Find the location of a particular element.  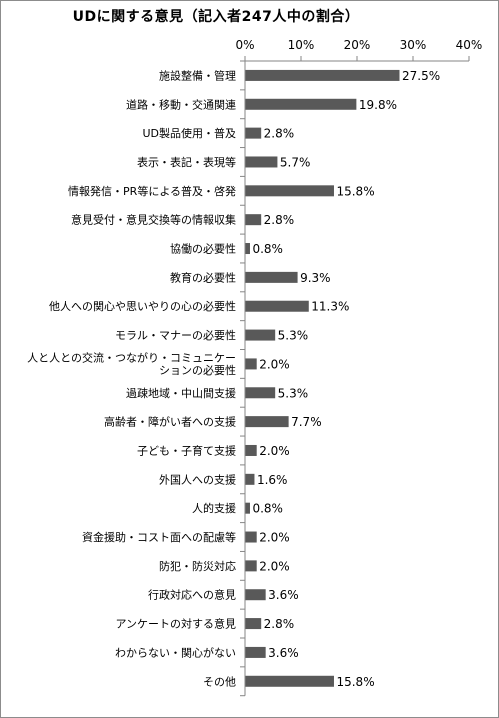

category-label: 高齢者・障がい者への支援 is located at coordinates (170, 422).